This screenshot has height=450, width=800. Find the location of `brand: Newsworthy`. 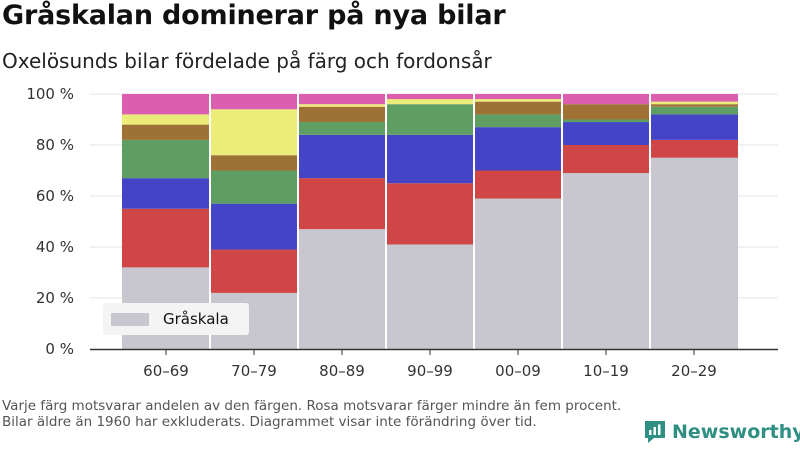

brand: Newsworthy is located at coordinates (722, 432).